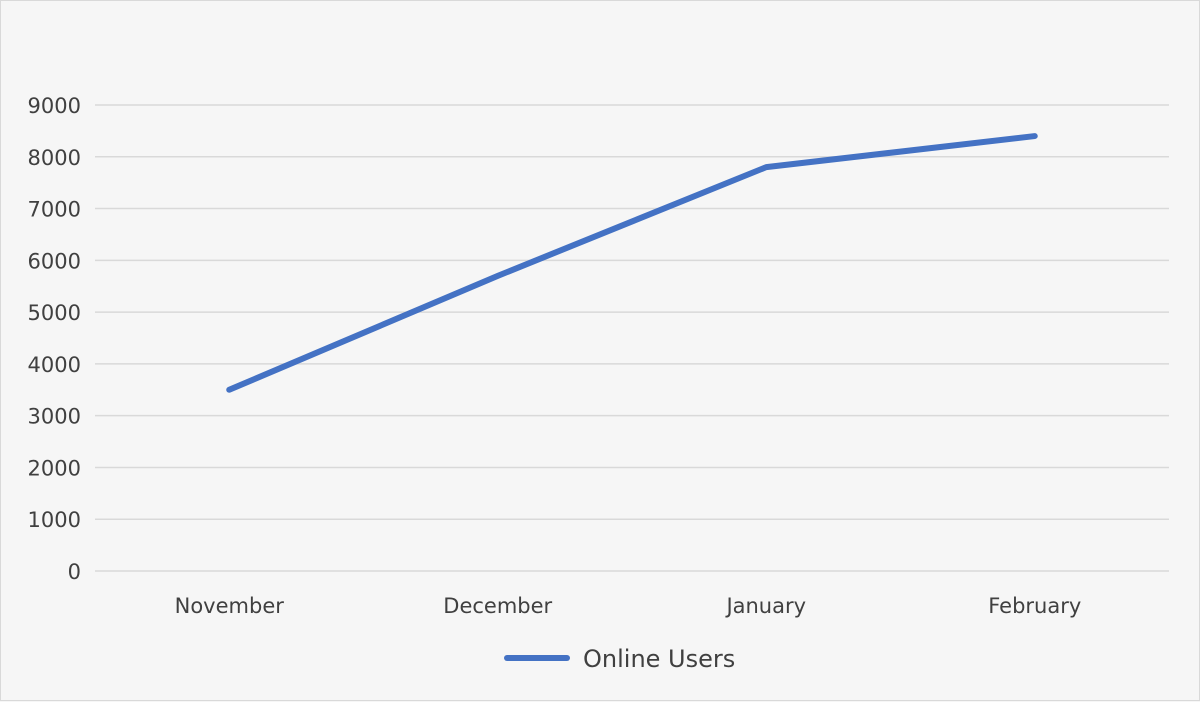 This screenshot has height=702, width=1200. I want to click on x-tick-label-november: November, so click(230, 606).